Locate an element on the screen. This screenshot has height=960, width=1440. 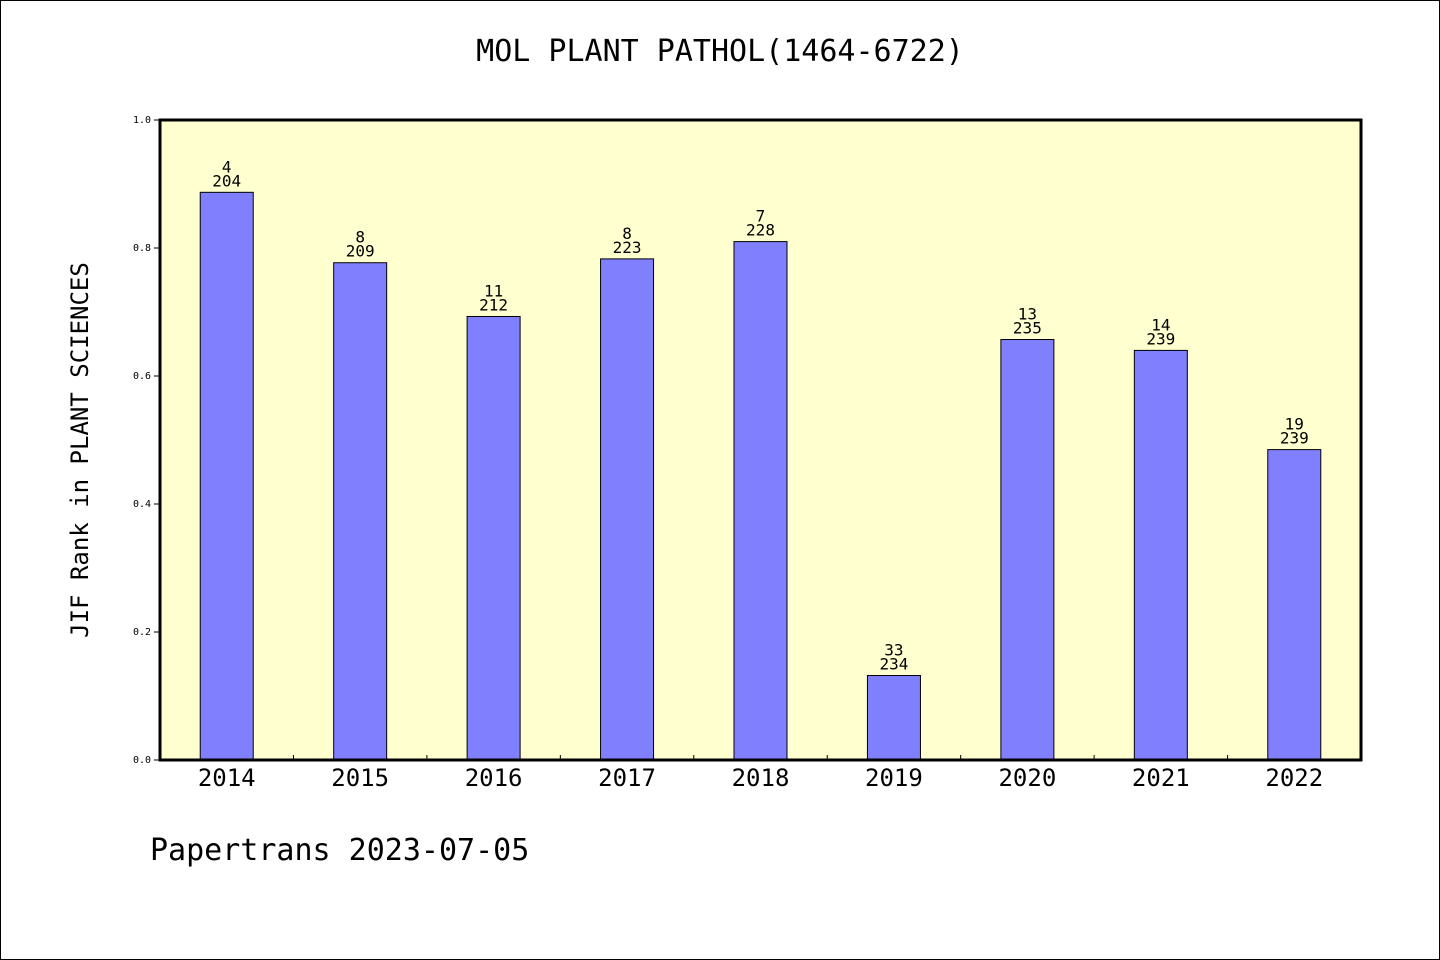
bar-rank-label: 14 is located at coordinates (1160, 324).